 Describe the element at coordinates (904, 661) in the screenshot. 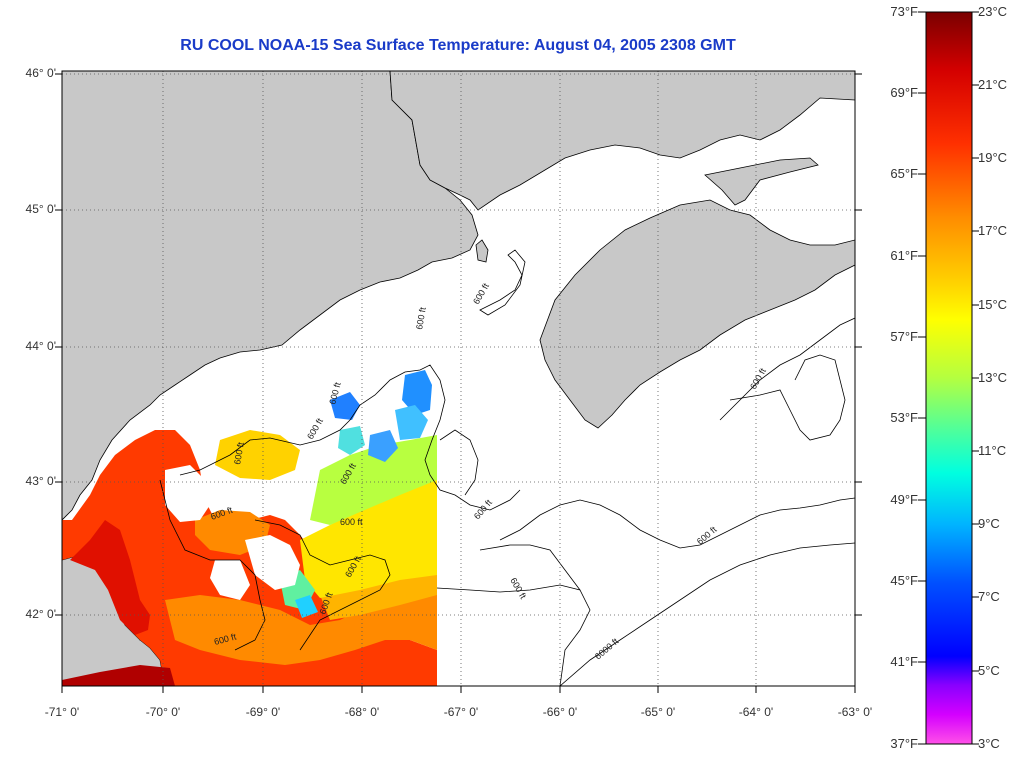

I see `colorbar-label-f: 41°F` at that location.